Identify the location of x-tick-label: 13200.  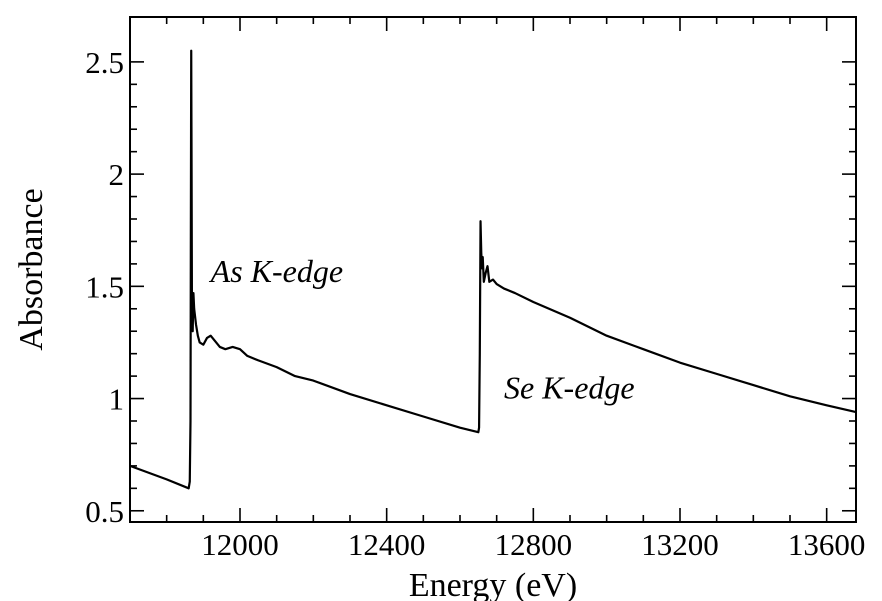
(680, 544).